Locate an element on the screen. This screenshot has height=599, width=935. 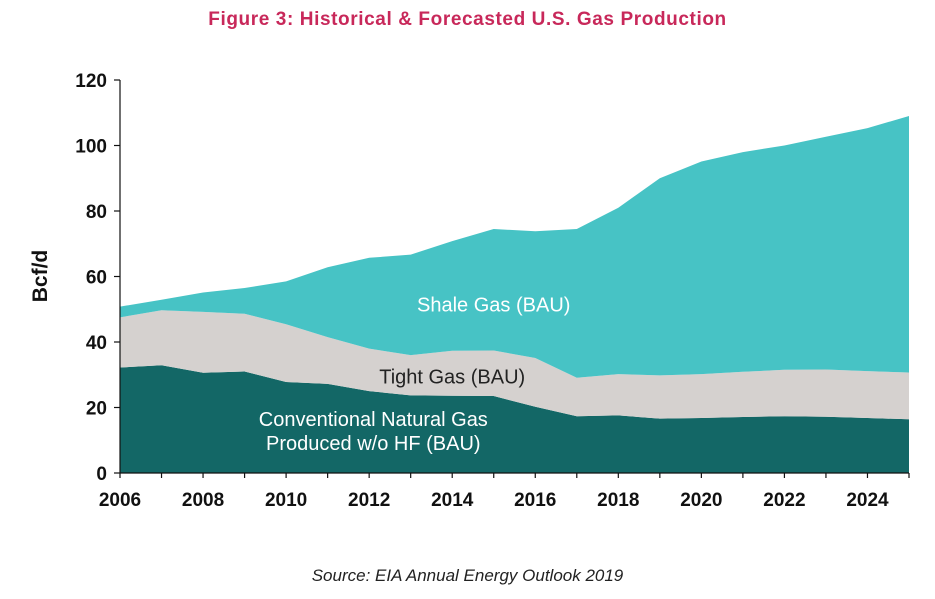
y-axis-label: Bcf/d is located at coordinates (40, 276).